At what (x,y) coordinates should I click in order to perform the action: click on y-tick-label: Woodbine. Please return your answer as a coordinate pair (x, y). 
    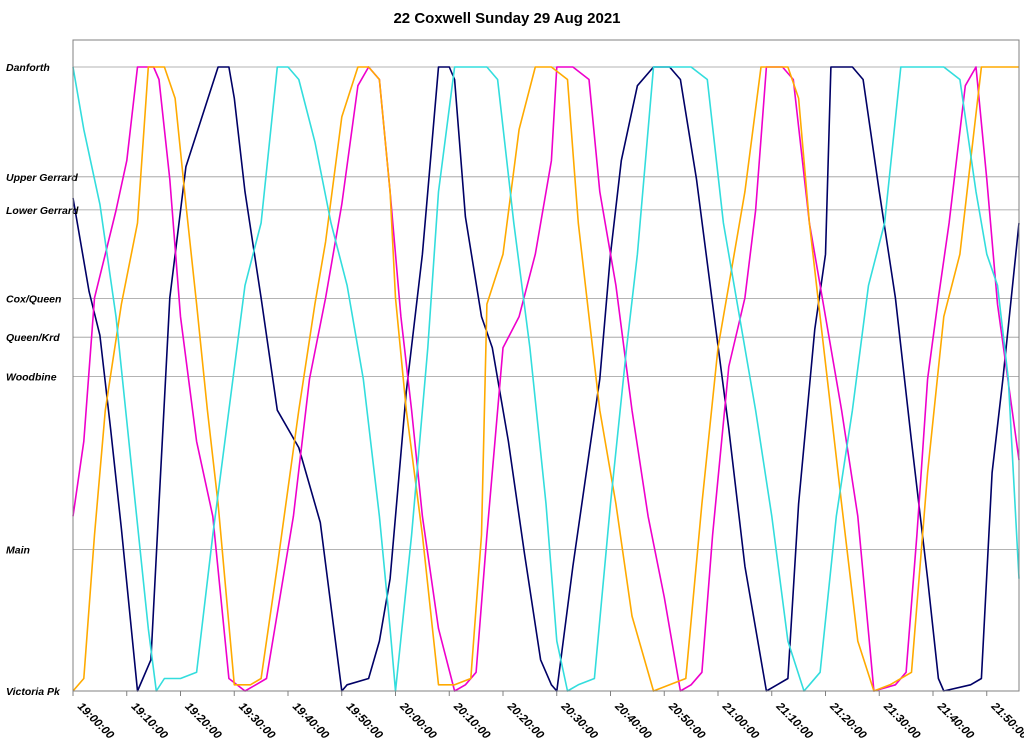
    Looking at the image, I should click on (31, 378).